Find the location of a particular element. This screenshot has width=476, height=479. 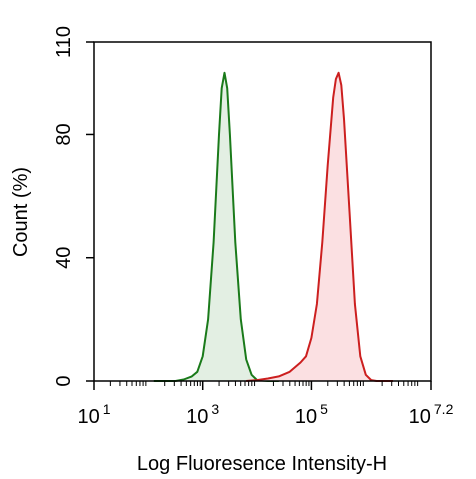

y-tick-labels: 0 40 80 110 is located at coordinates (64, 206).